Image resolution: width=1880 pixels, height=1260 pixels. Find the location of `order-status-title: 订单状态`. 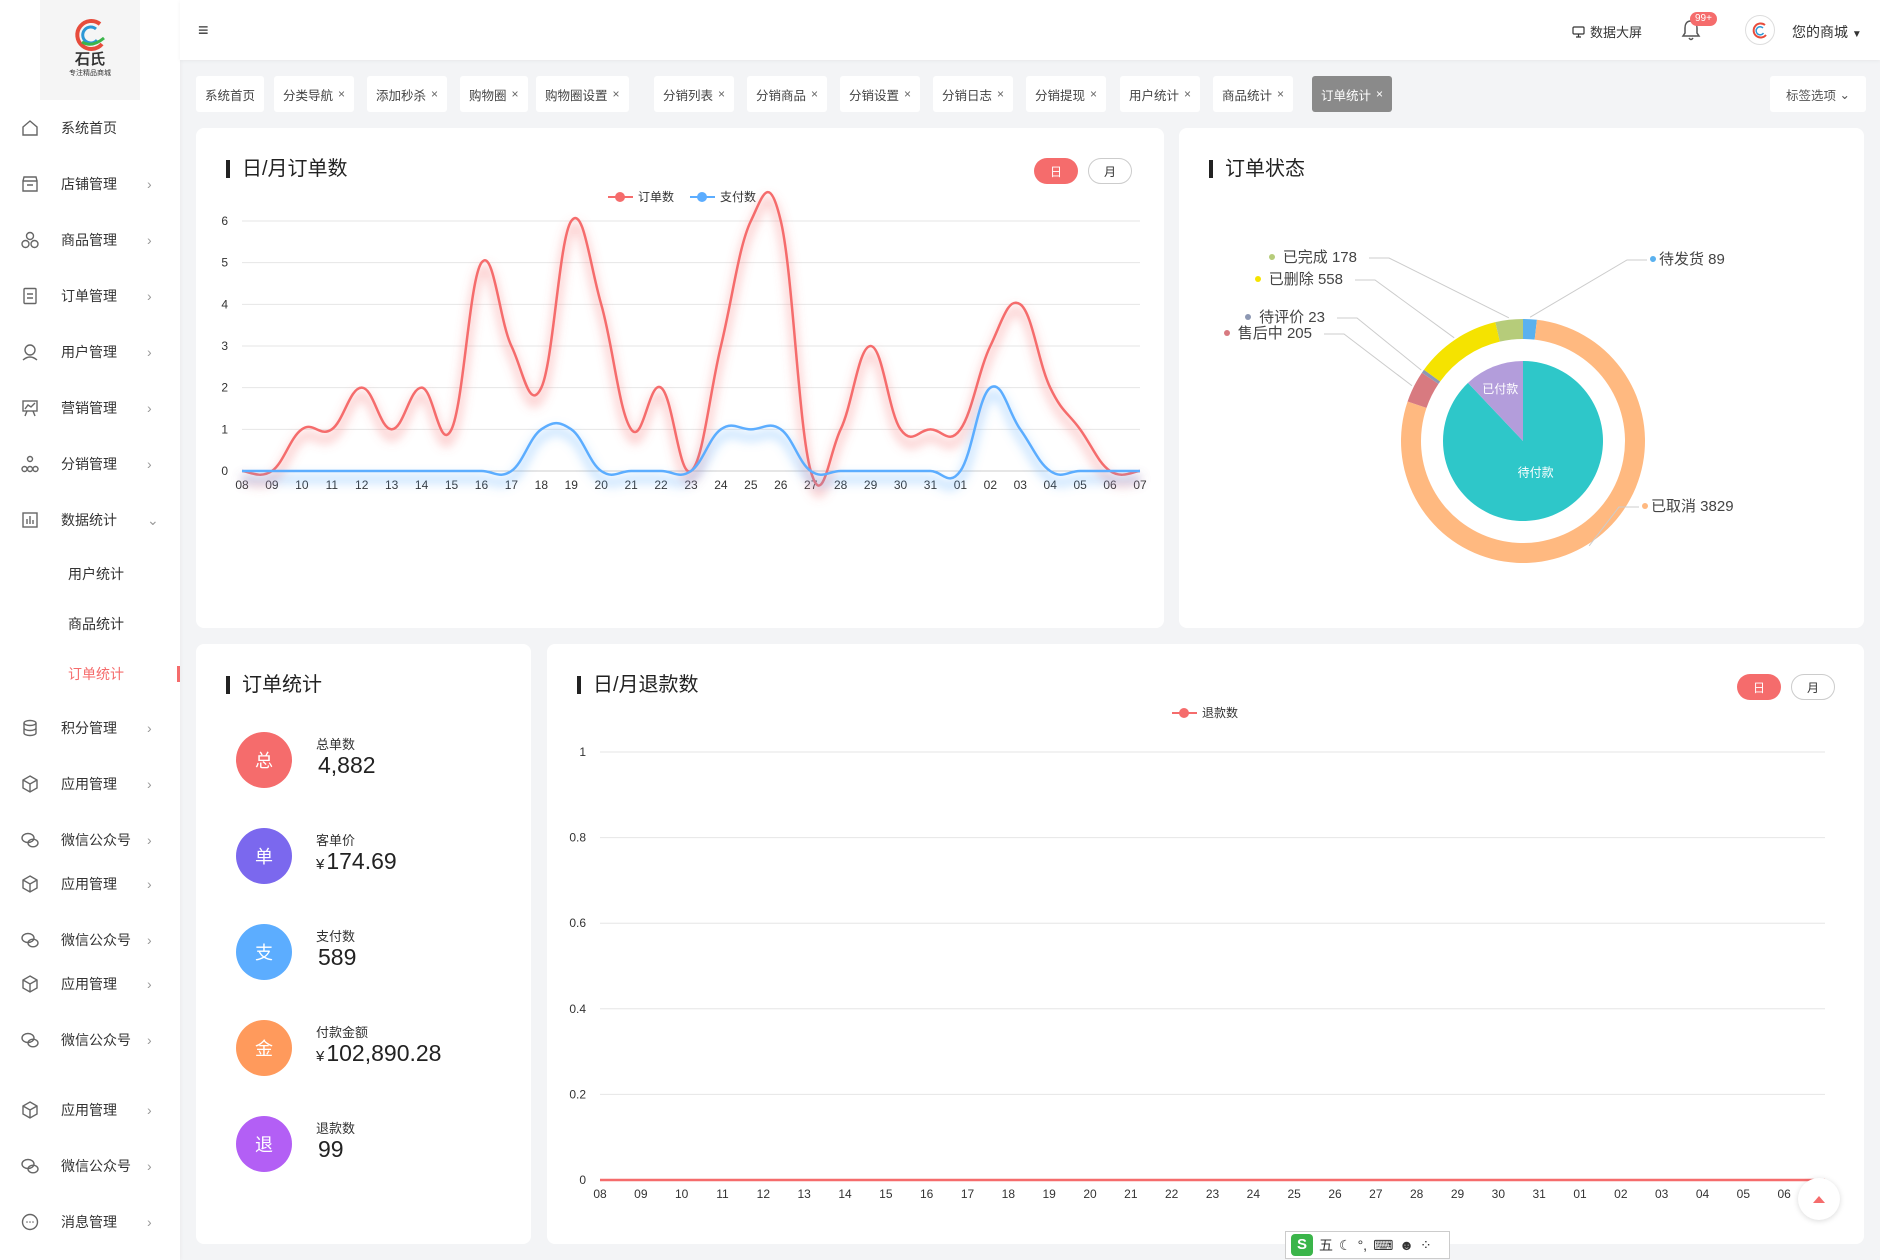

order-status-title: 订单状态 is located at coordinates (1257, 169).